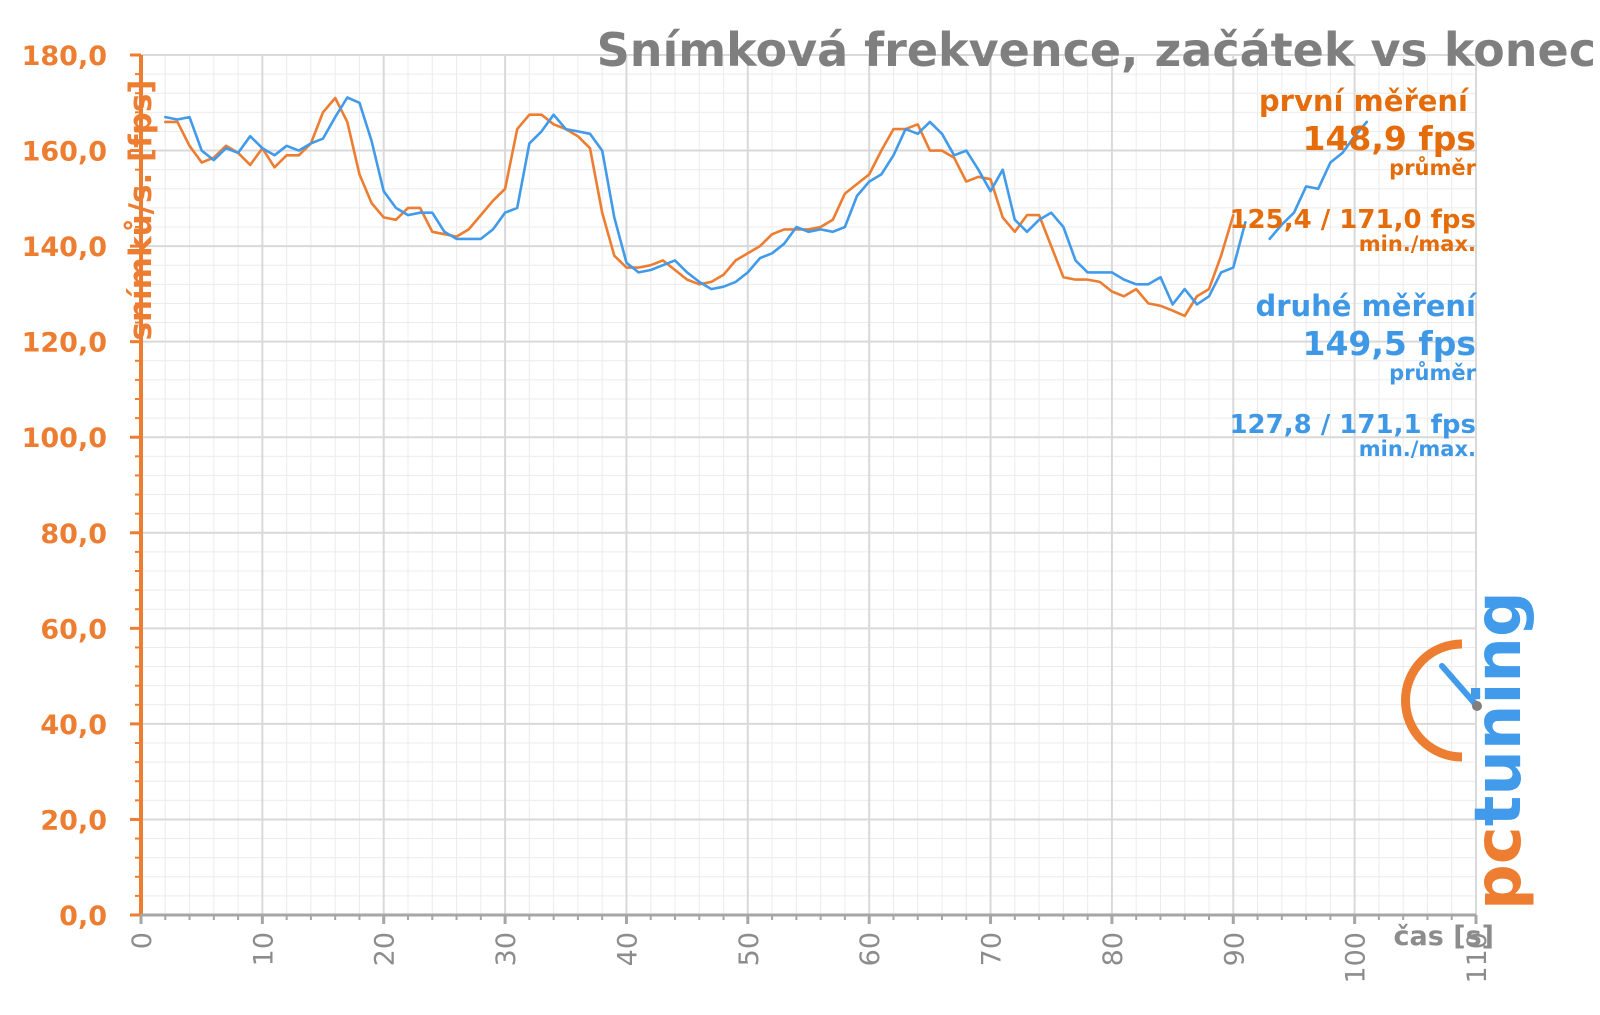 This screenshot has width=1600, height=1015. Describe the element at coordinates (1432, 168) in the screenshot. I see `legend-first-avg-label: průměr` at that location.